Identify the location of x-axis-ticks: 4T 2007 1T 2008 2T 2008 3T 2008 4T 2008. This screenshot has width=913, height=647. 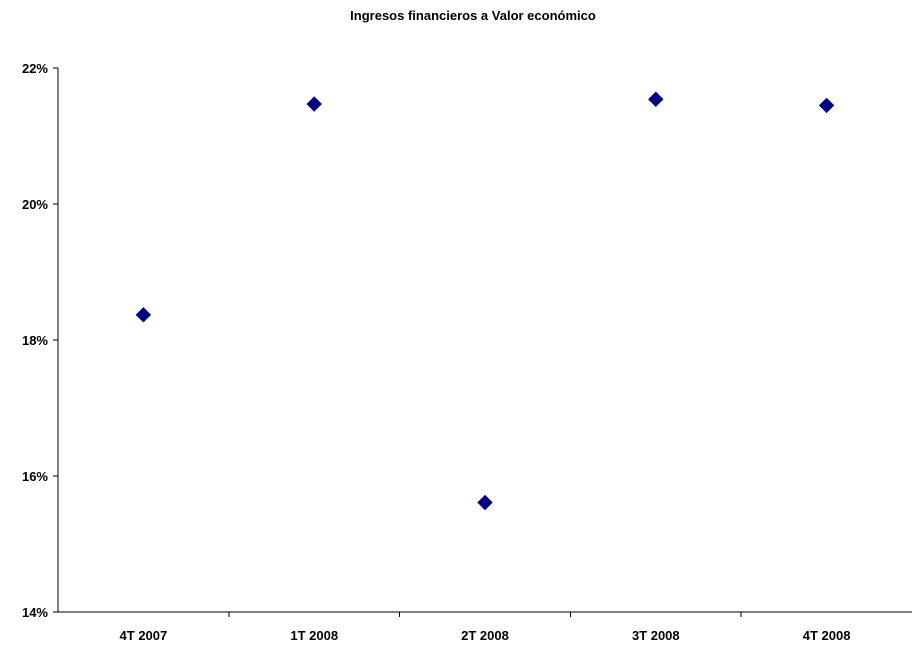
(485, 627).